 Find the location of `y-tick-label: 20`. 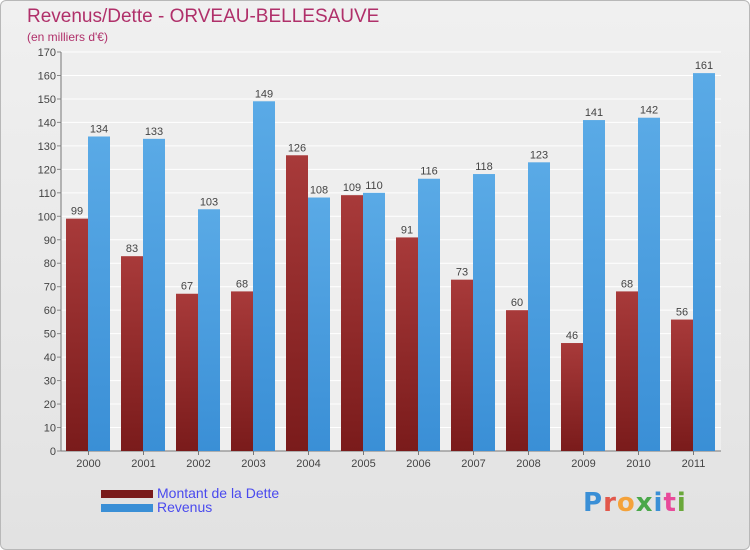

y-tick-label: 20 is located at coordinates (50, 405).